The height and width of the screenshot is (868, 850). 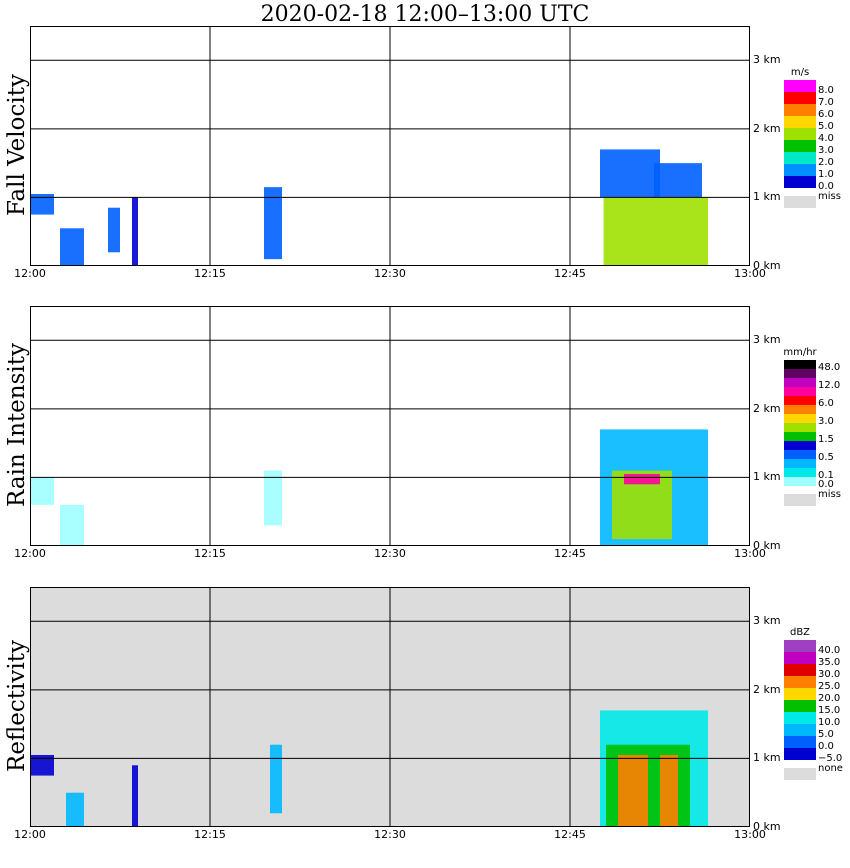 I want to click on colorbar-label: 25.0, so click(x=829, y=686).